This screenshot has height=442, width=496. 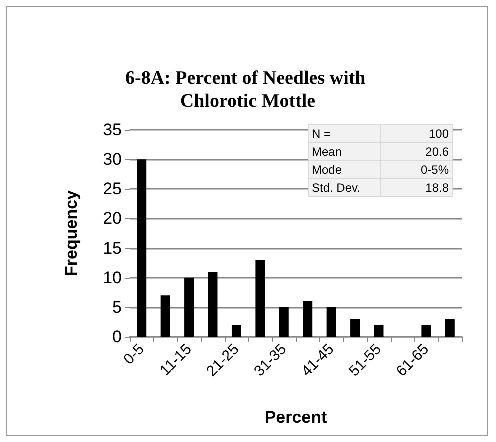 What do you see at coordinates (112, 130) in the screenshot?
I see `y-tick-label: 35` at bounding box center [112, 130].